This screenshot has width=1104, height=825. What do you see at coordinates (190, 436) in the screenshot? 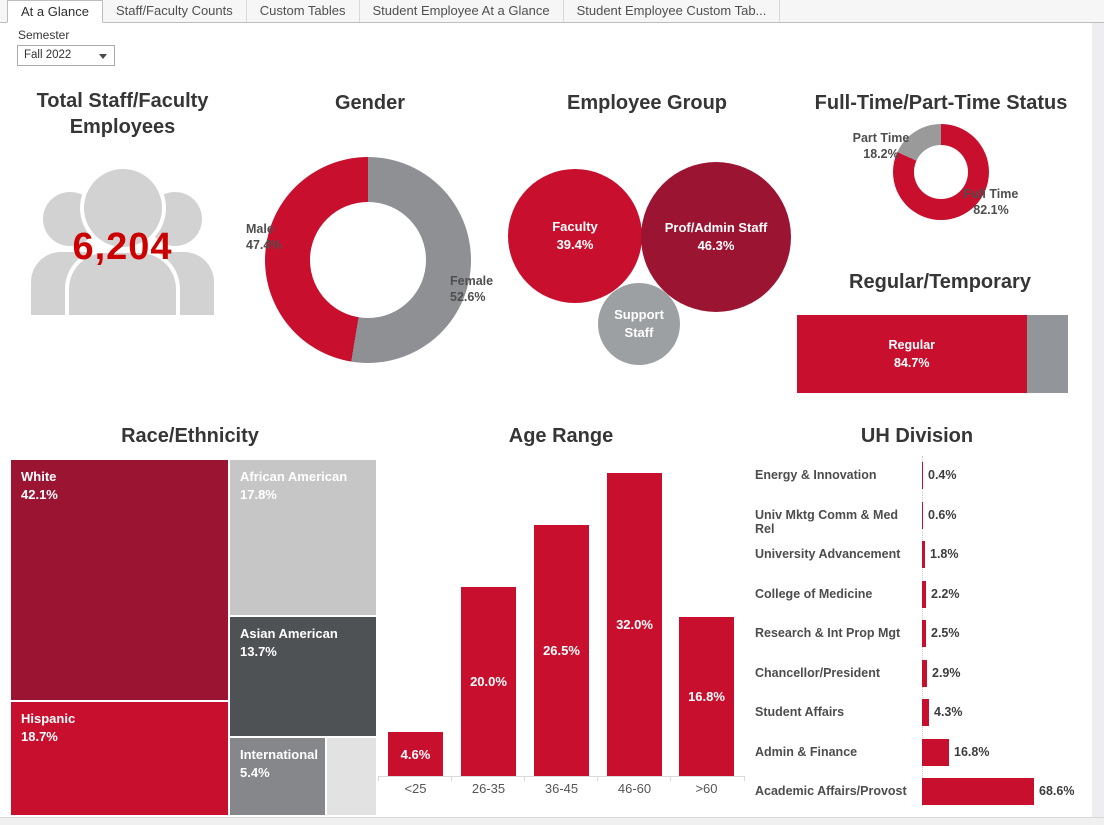
I see `race-ethnicity-title: Race/Ethnicity` at bounding box center [190, 436].